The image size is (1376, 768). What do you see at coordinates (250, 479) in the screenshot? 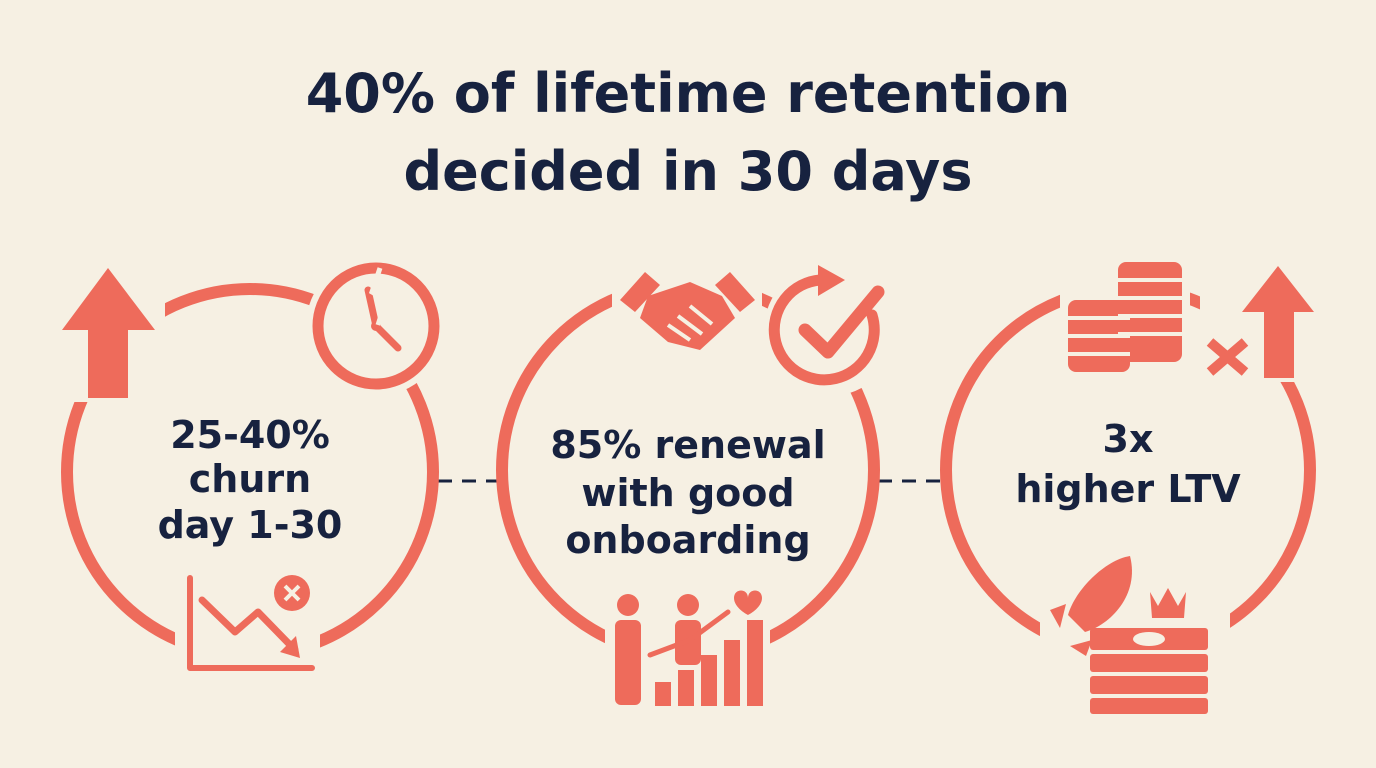
I see `stat-line: churn` at bounding box center [250, 479].